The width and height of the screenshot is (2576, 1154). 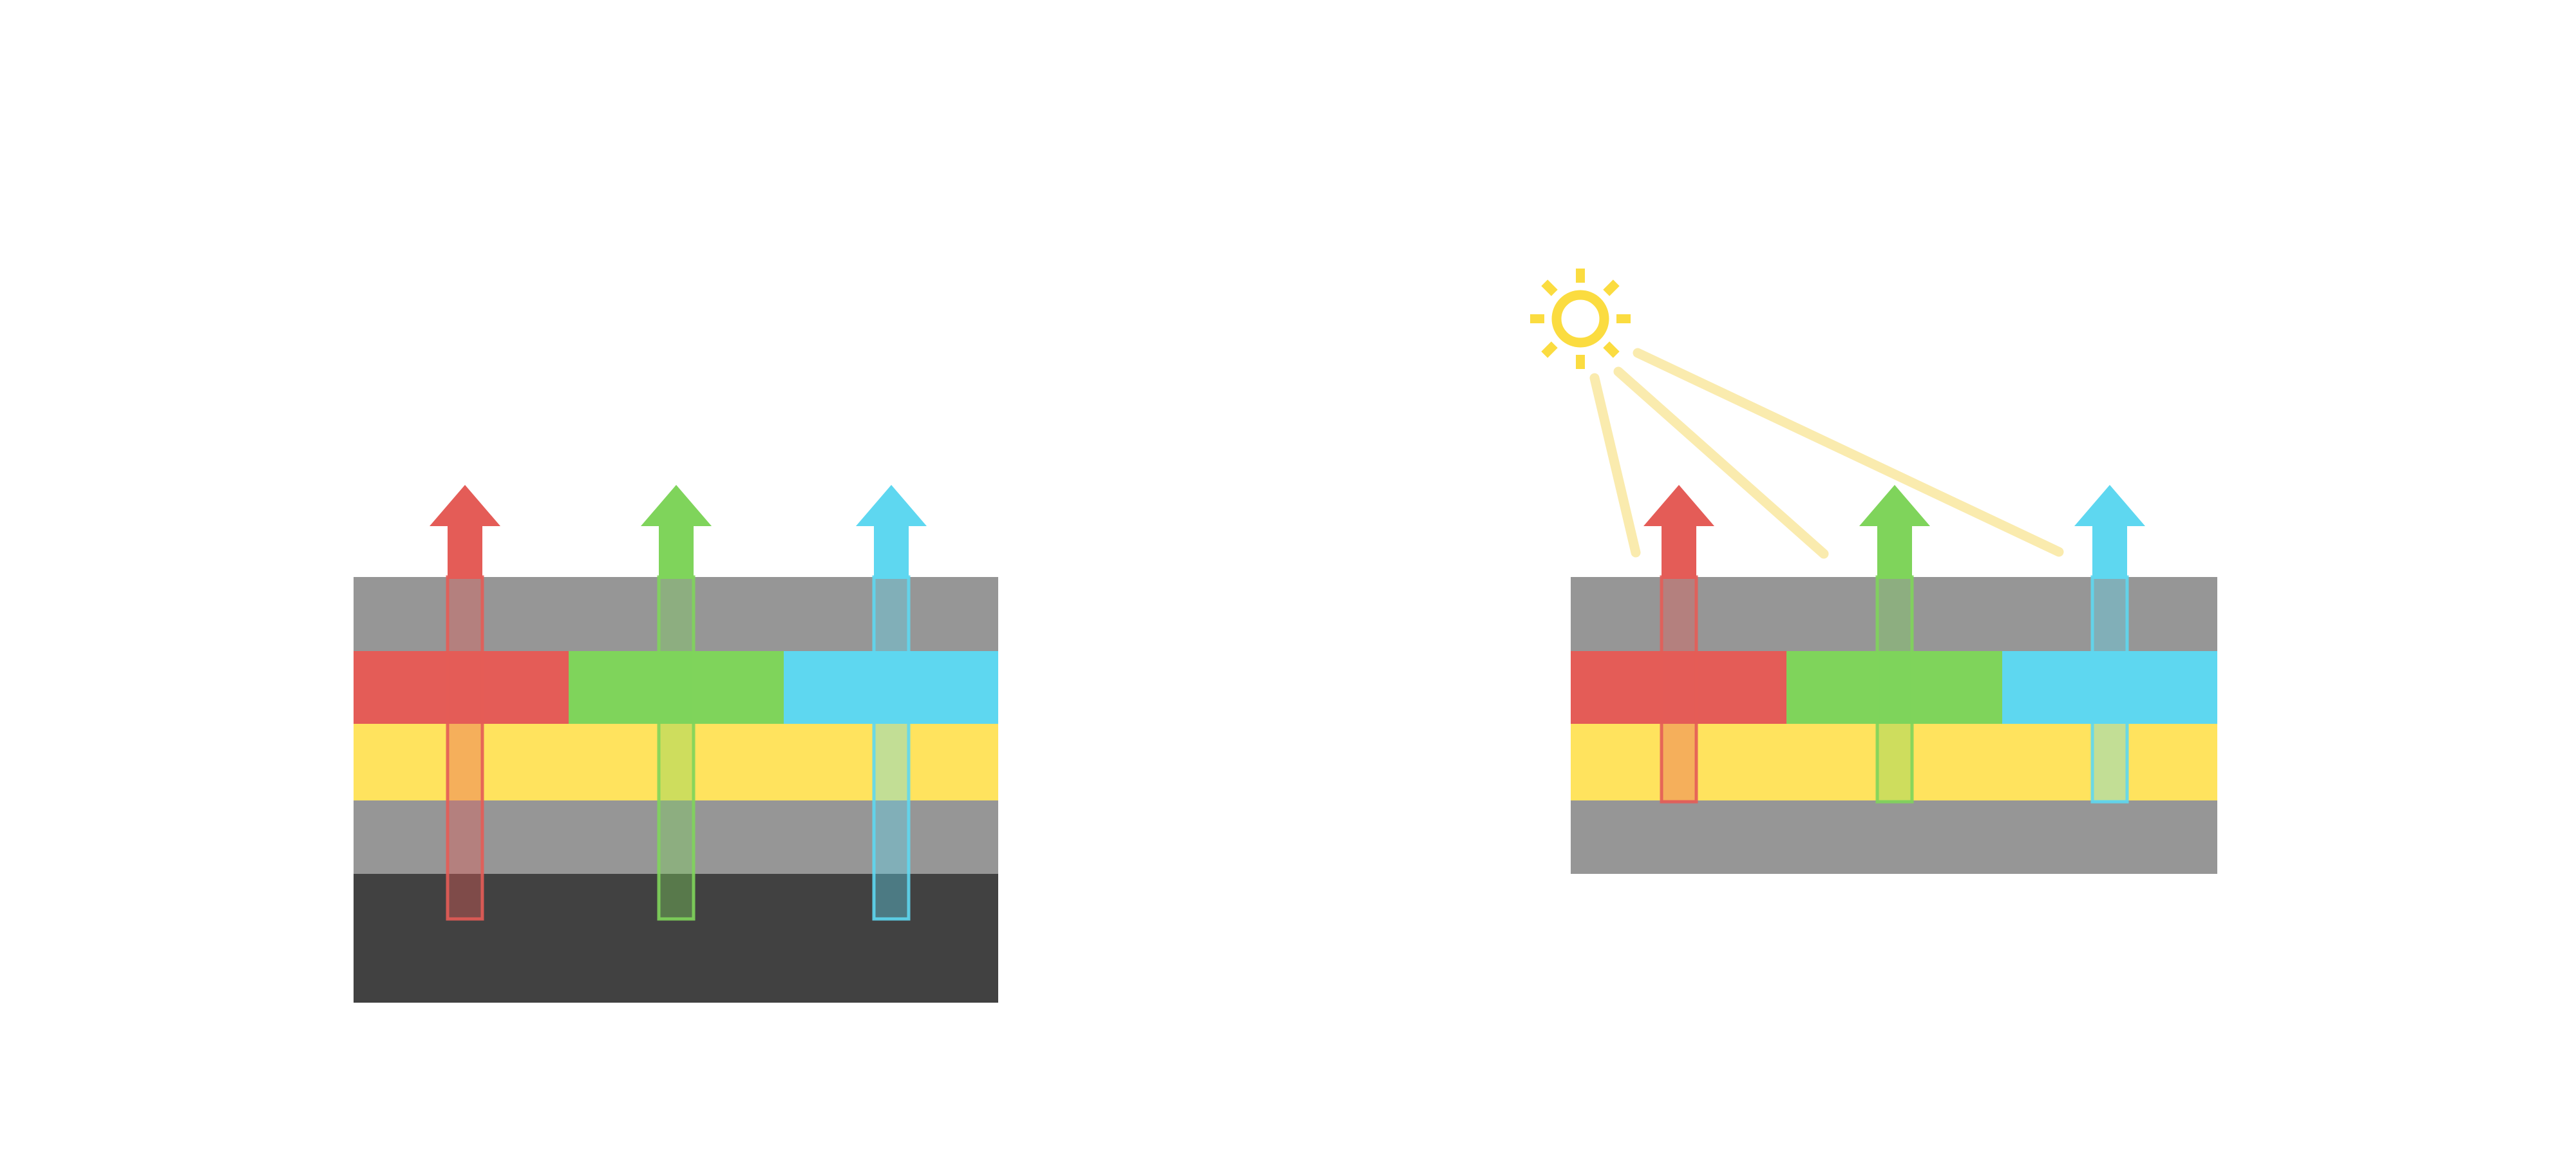 What do you see at coordinates (1624, 318) in the screenshot?
I see `sun-ray-east` at bounding box center [1624, 318].